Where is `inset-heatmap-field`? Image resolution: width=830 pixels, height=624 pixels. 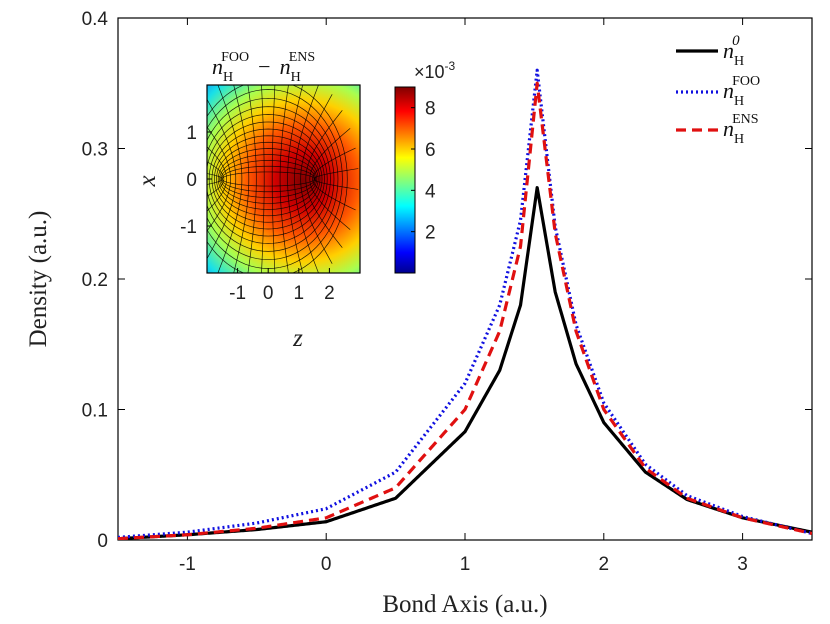 inset-heatmap-field is located at coordinates (283, 179).